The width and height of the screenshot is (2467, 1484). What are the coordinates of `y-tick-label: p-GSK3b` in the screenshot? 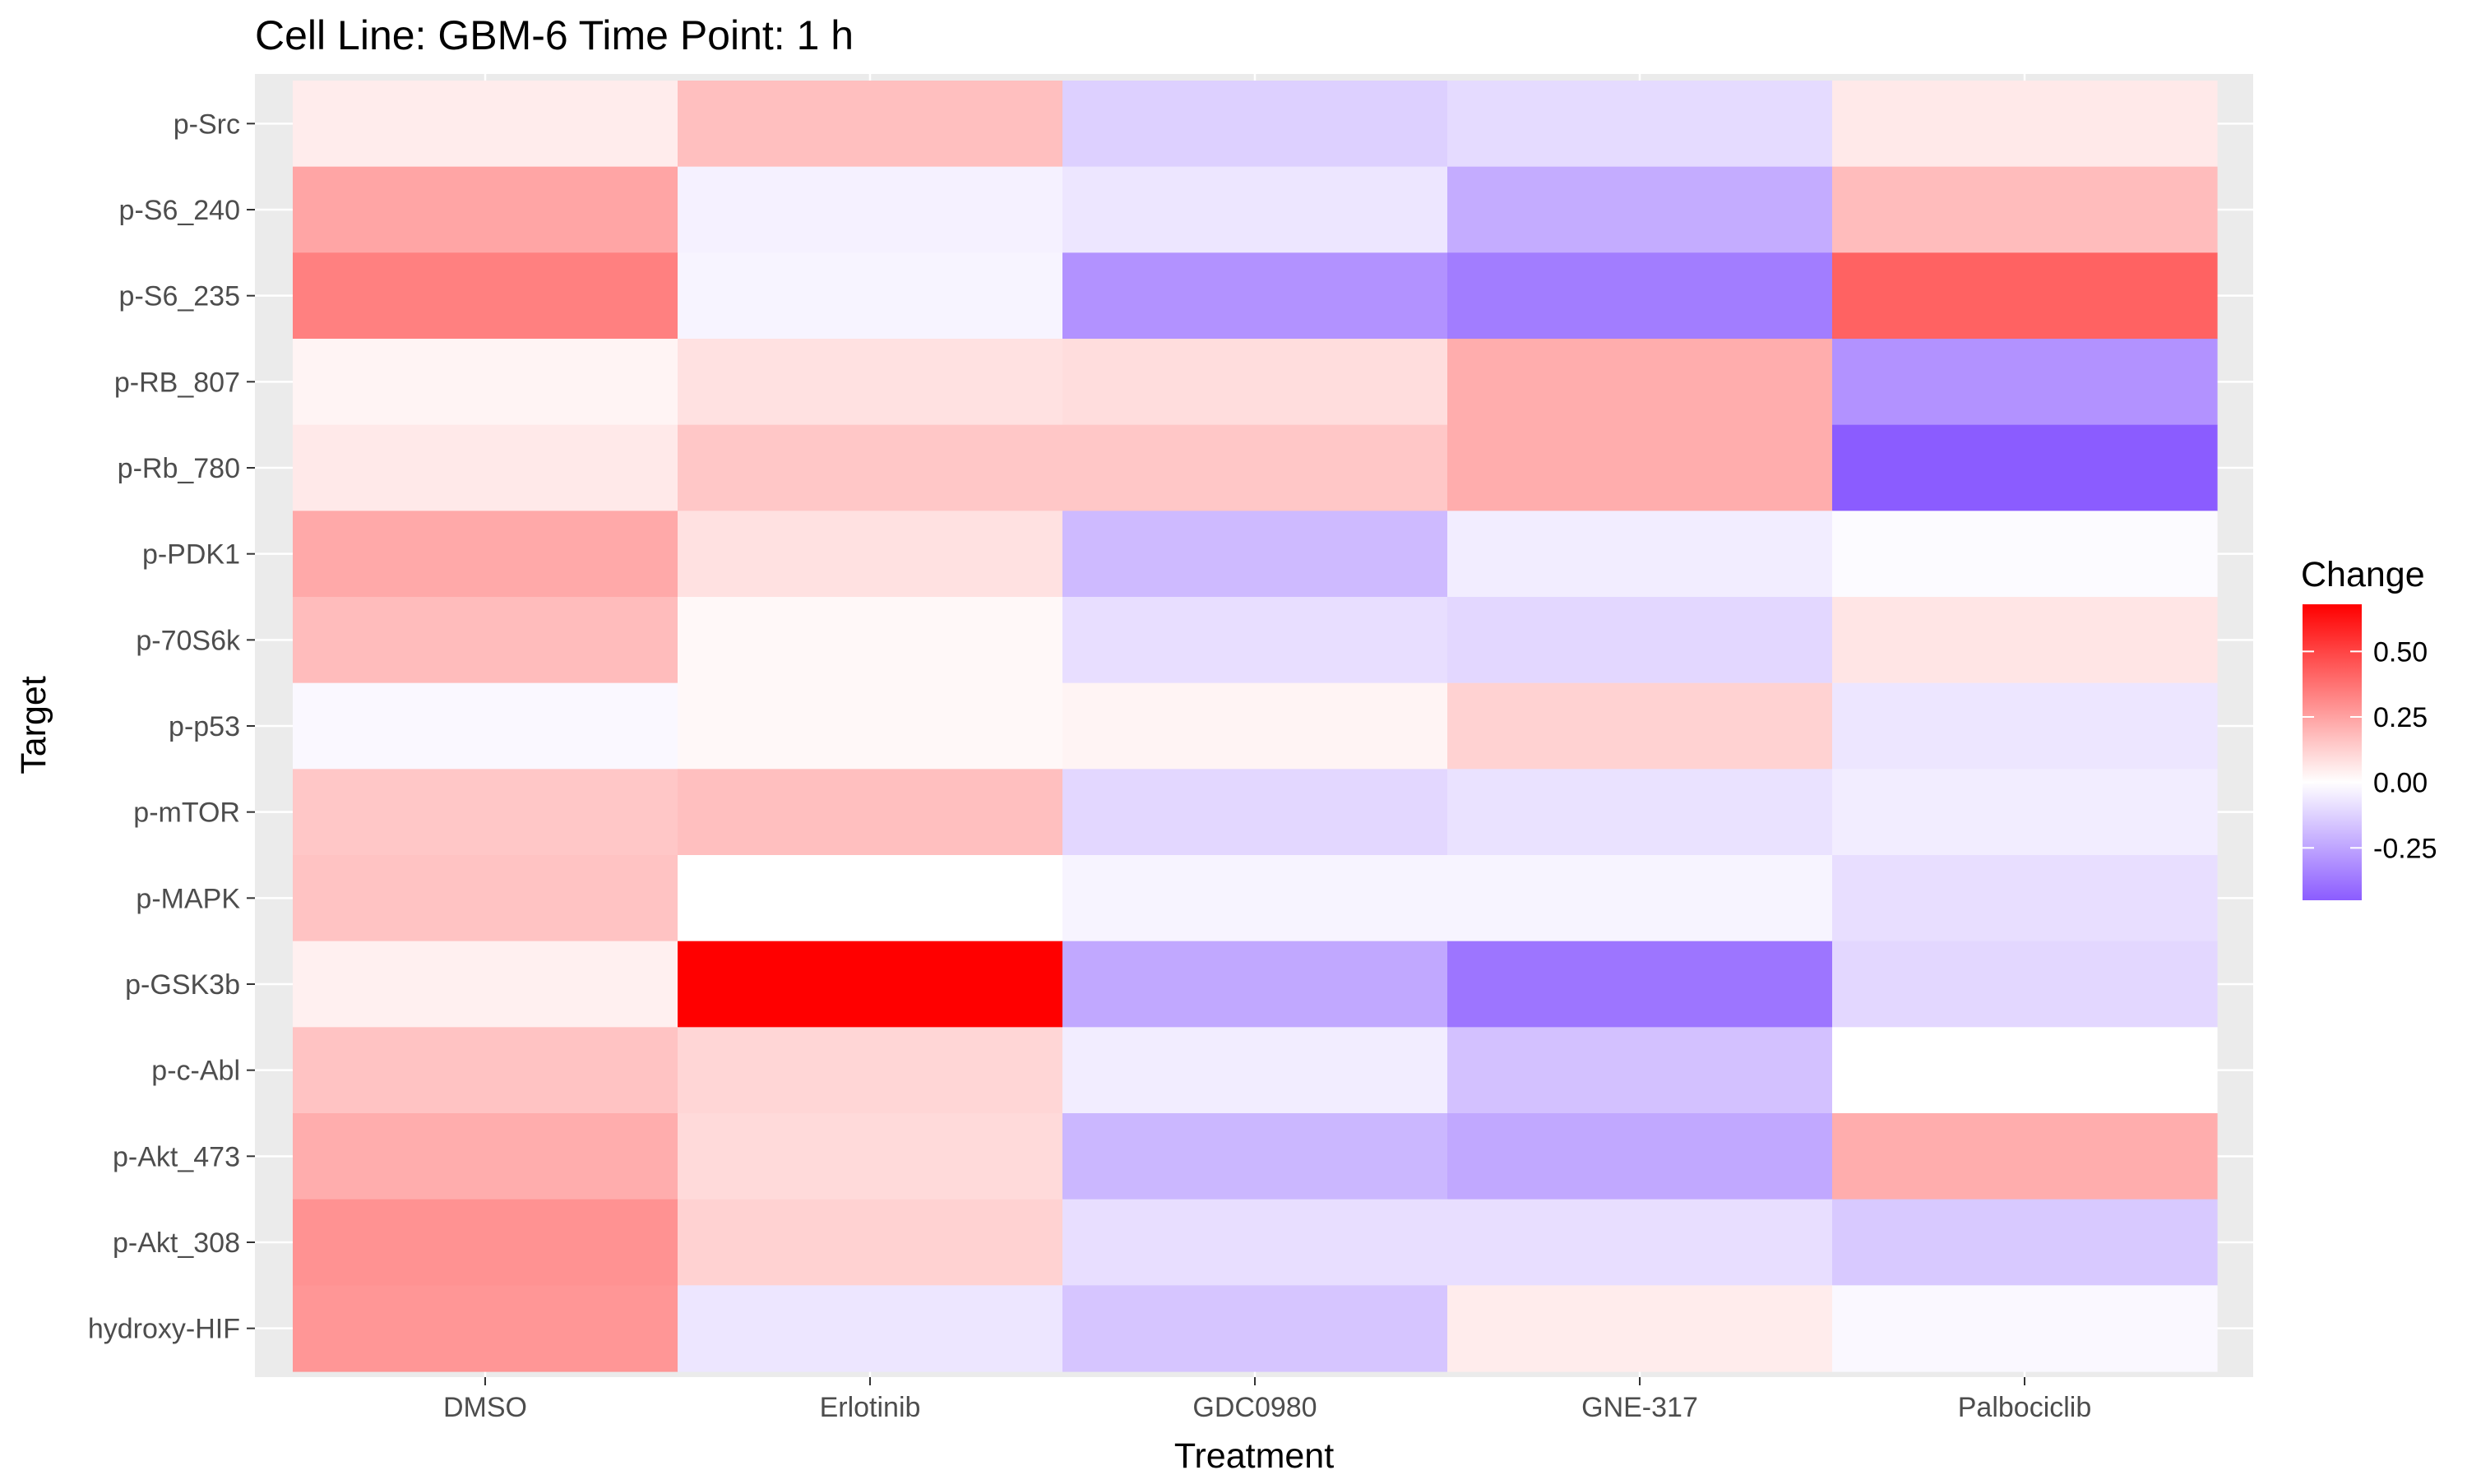 It's located at (183, 985).